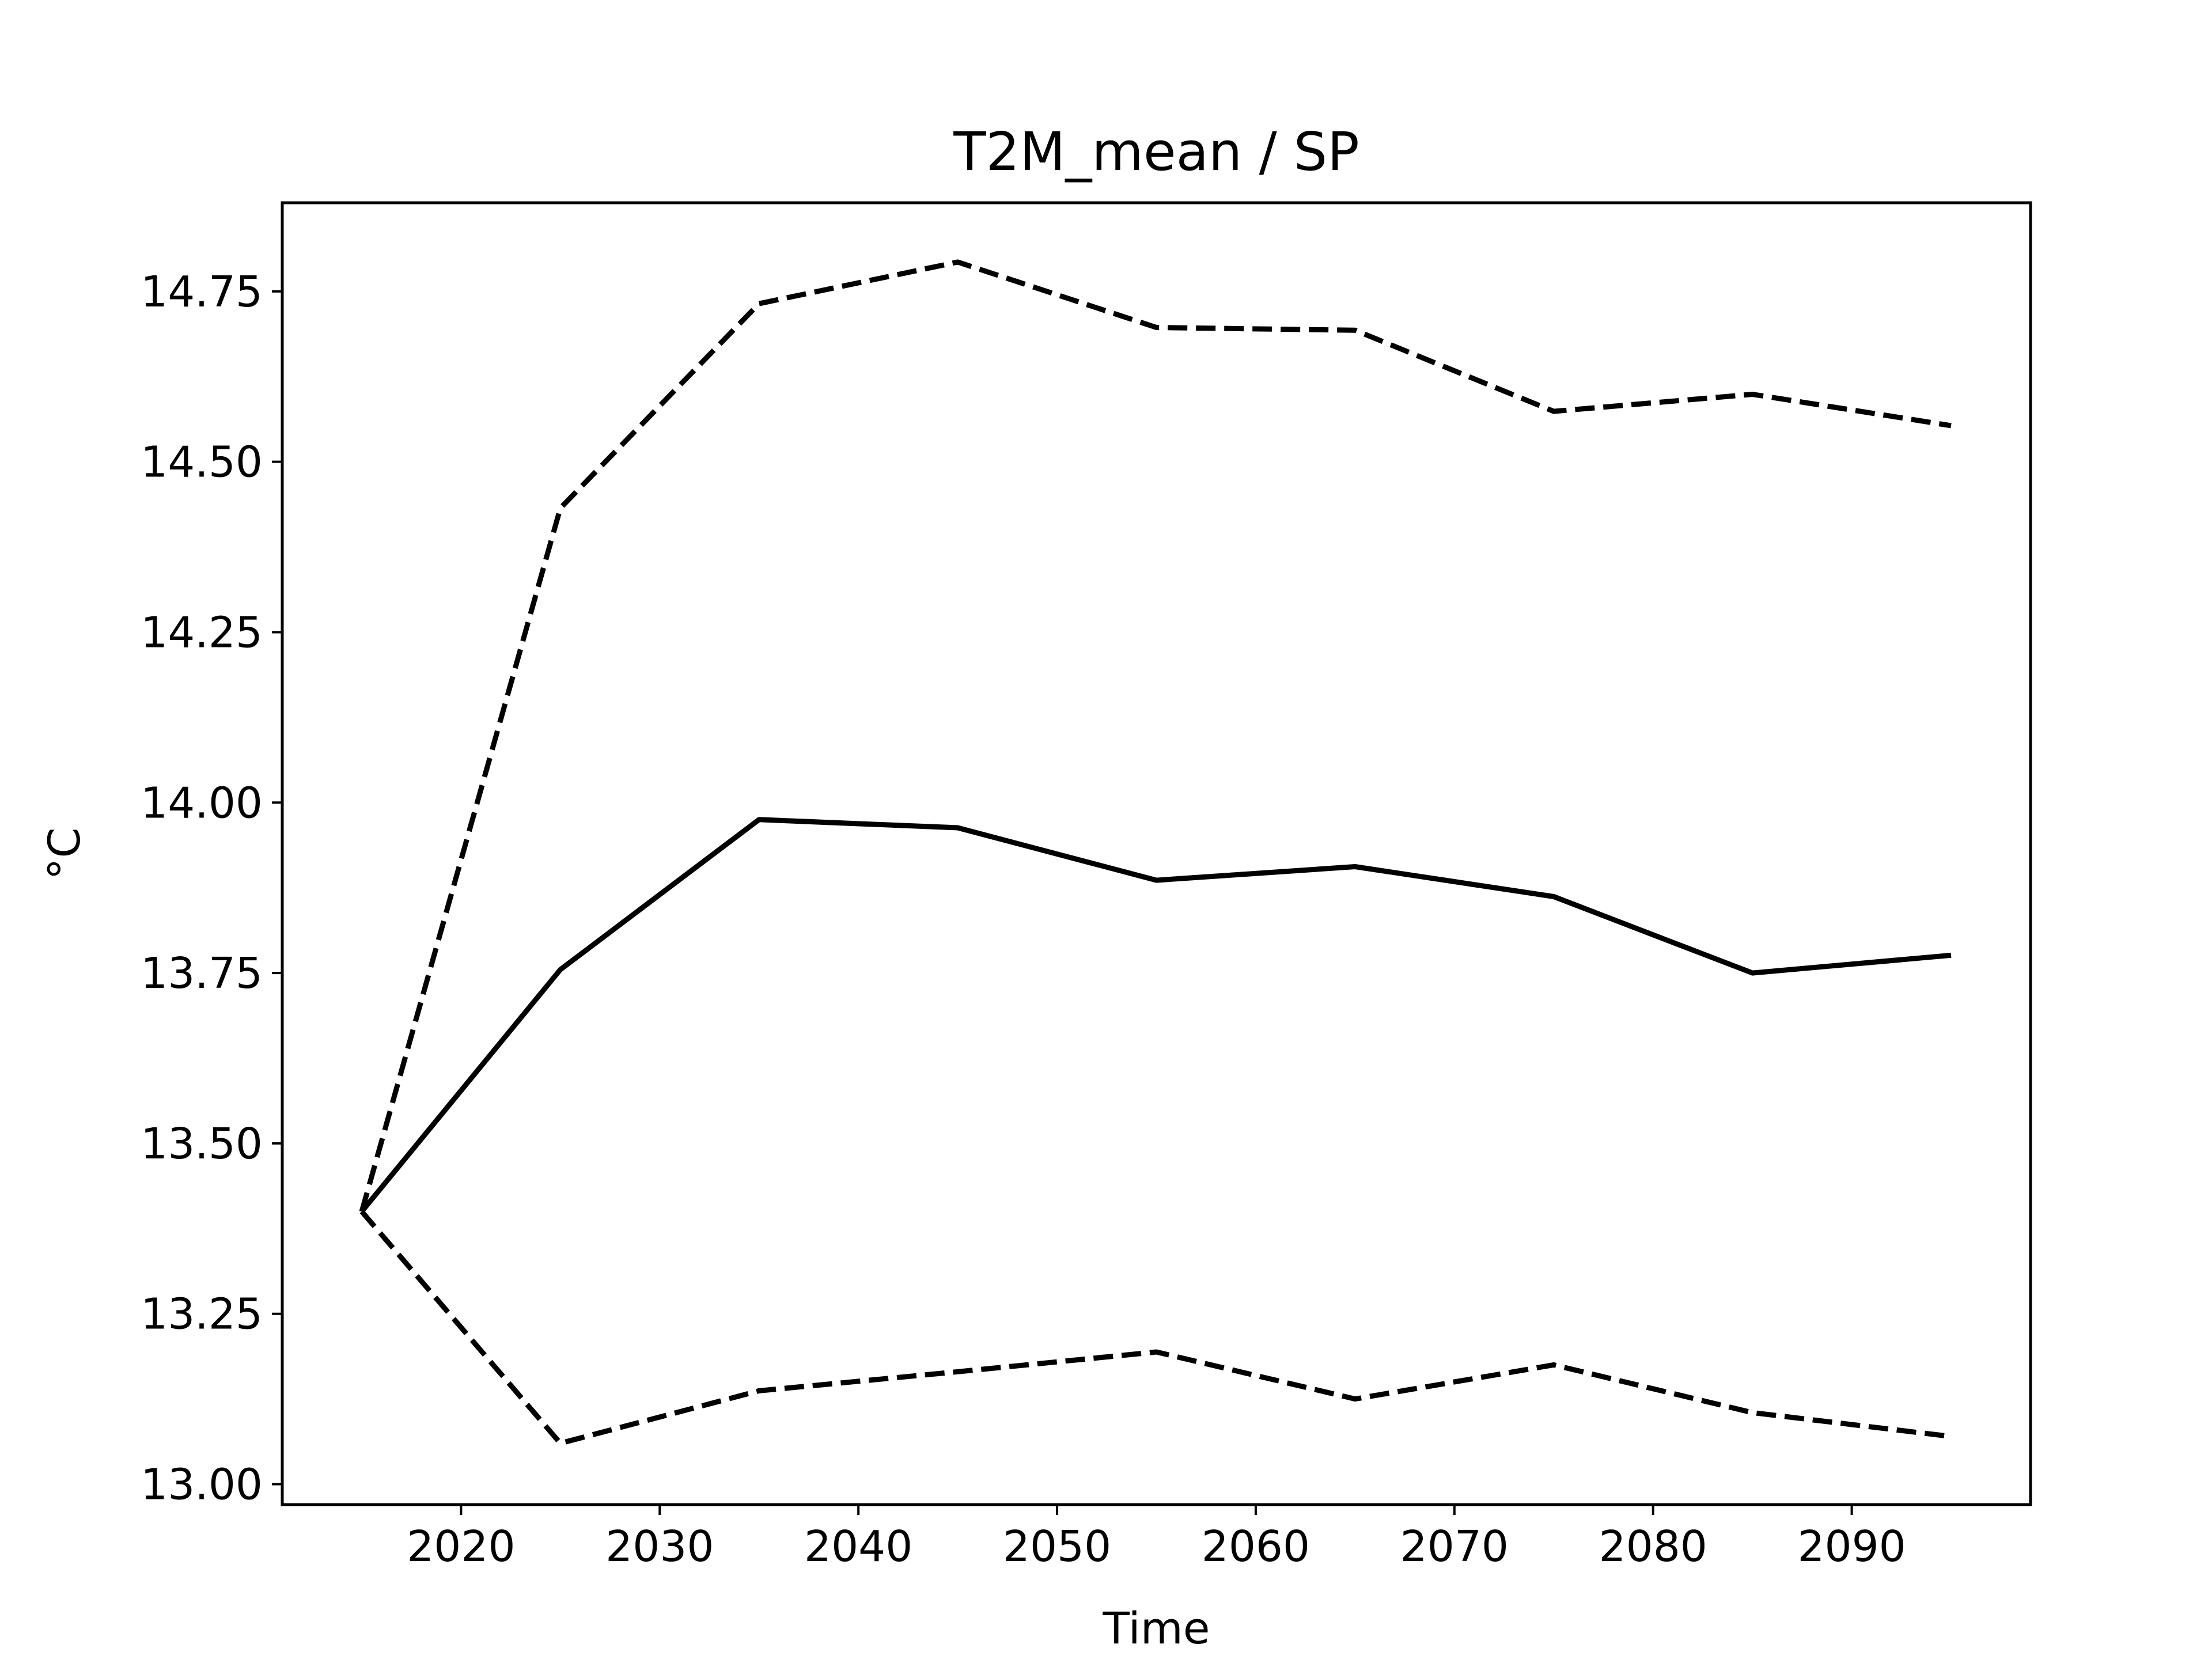  What do you see at coordinates (202, 1314) in the screenshot?
I see `y-tick-label: 13.25` at bounding box center [202, 1314].